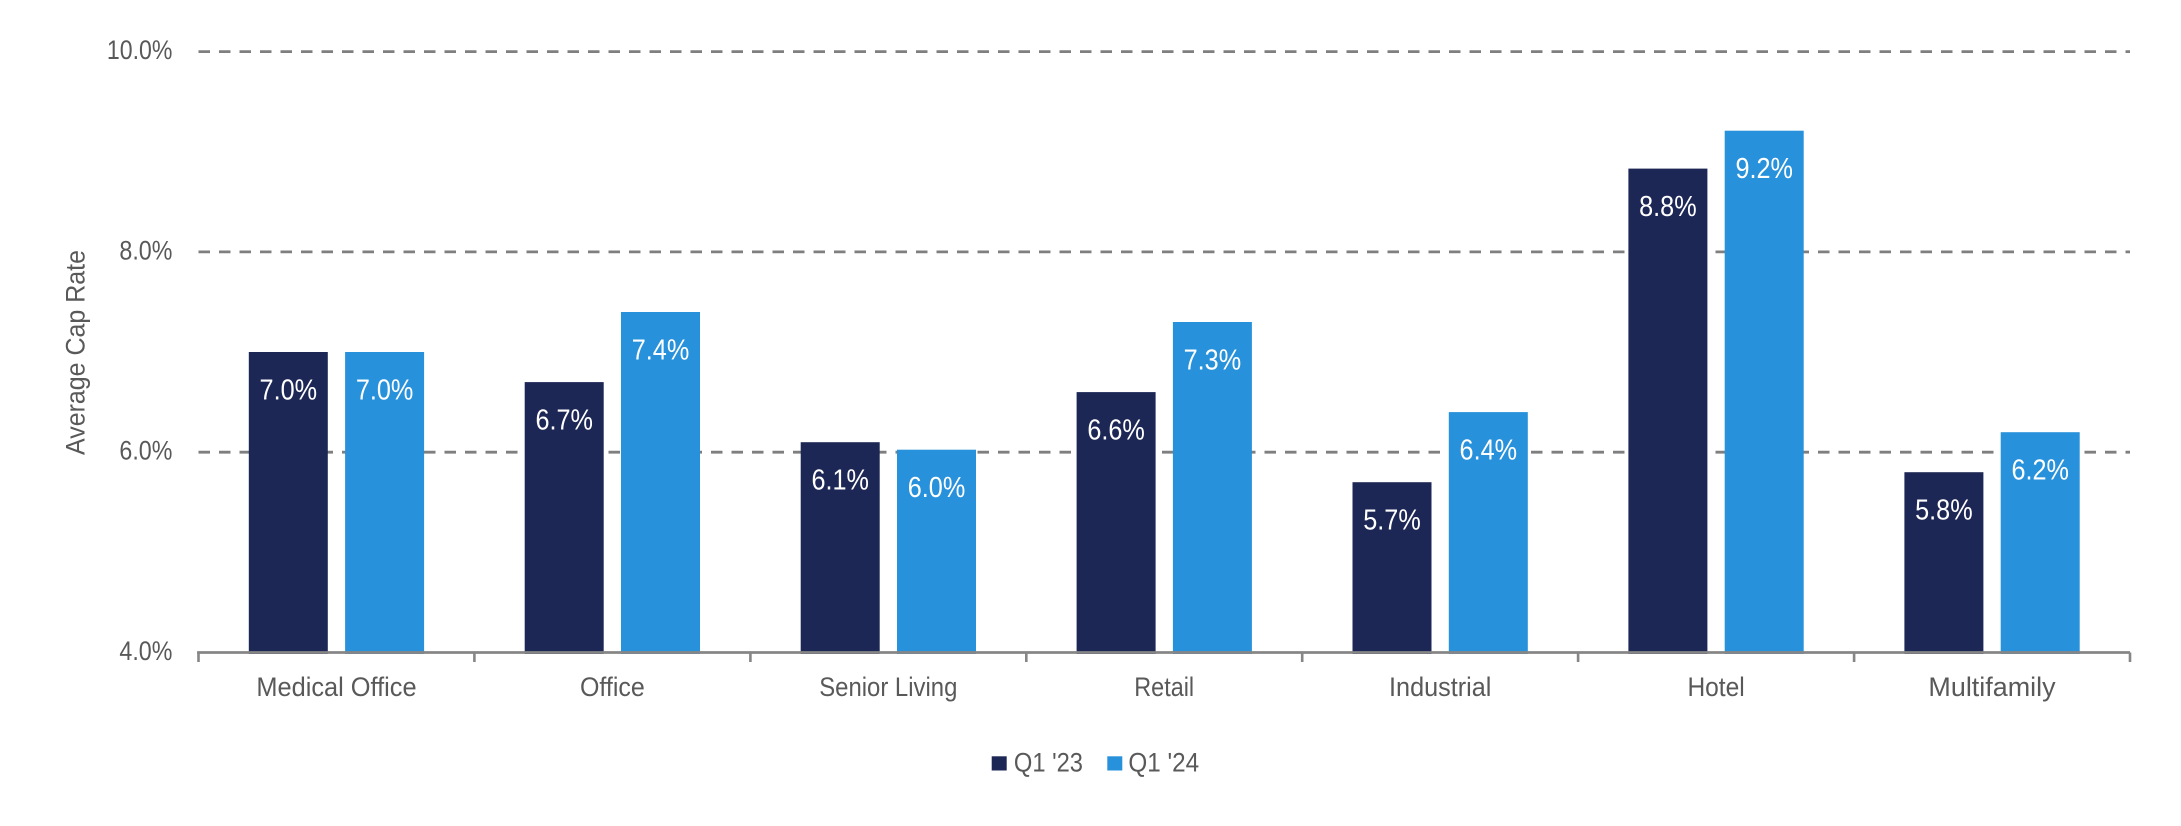 The width and height of the screenshot is (2181, 826). Describe the element at coordinates (145, 651) in the screenshot. I see `svg-text: 4.0%` at that location.